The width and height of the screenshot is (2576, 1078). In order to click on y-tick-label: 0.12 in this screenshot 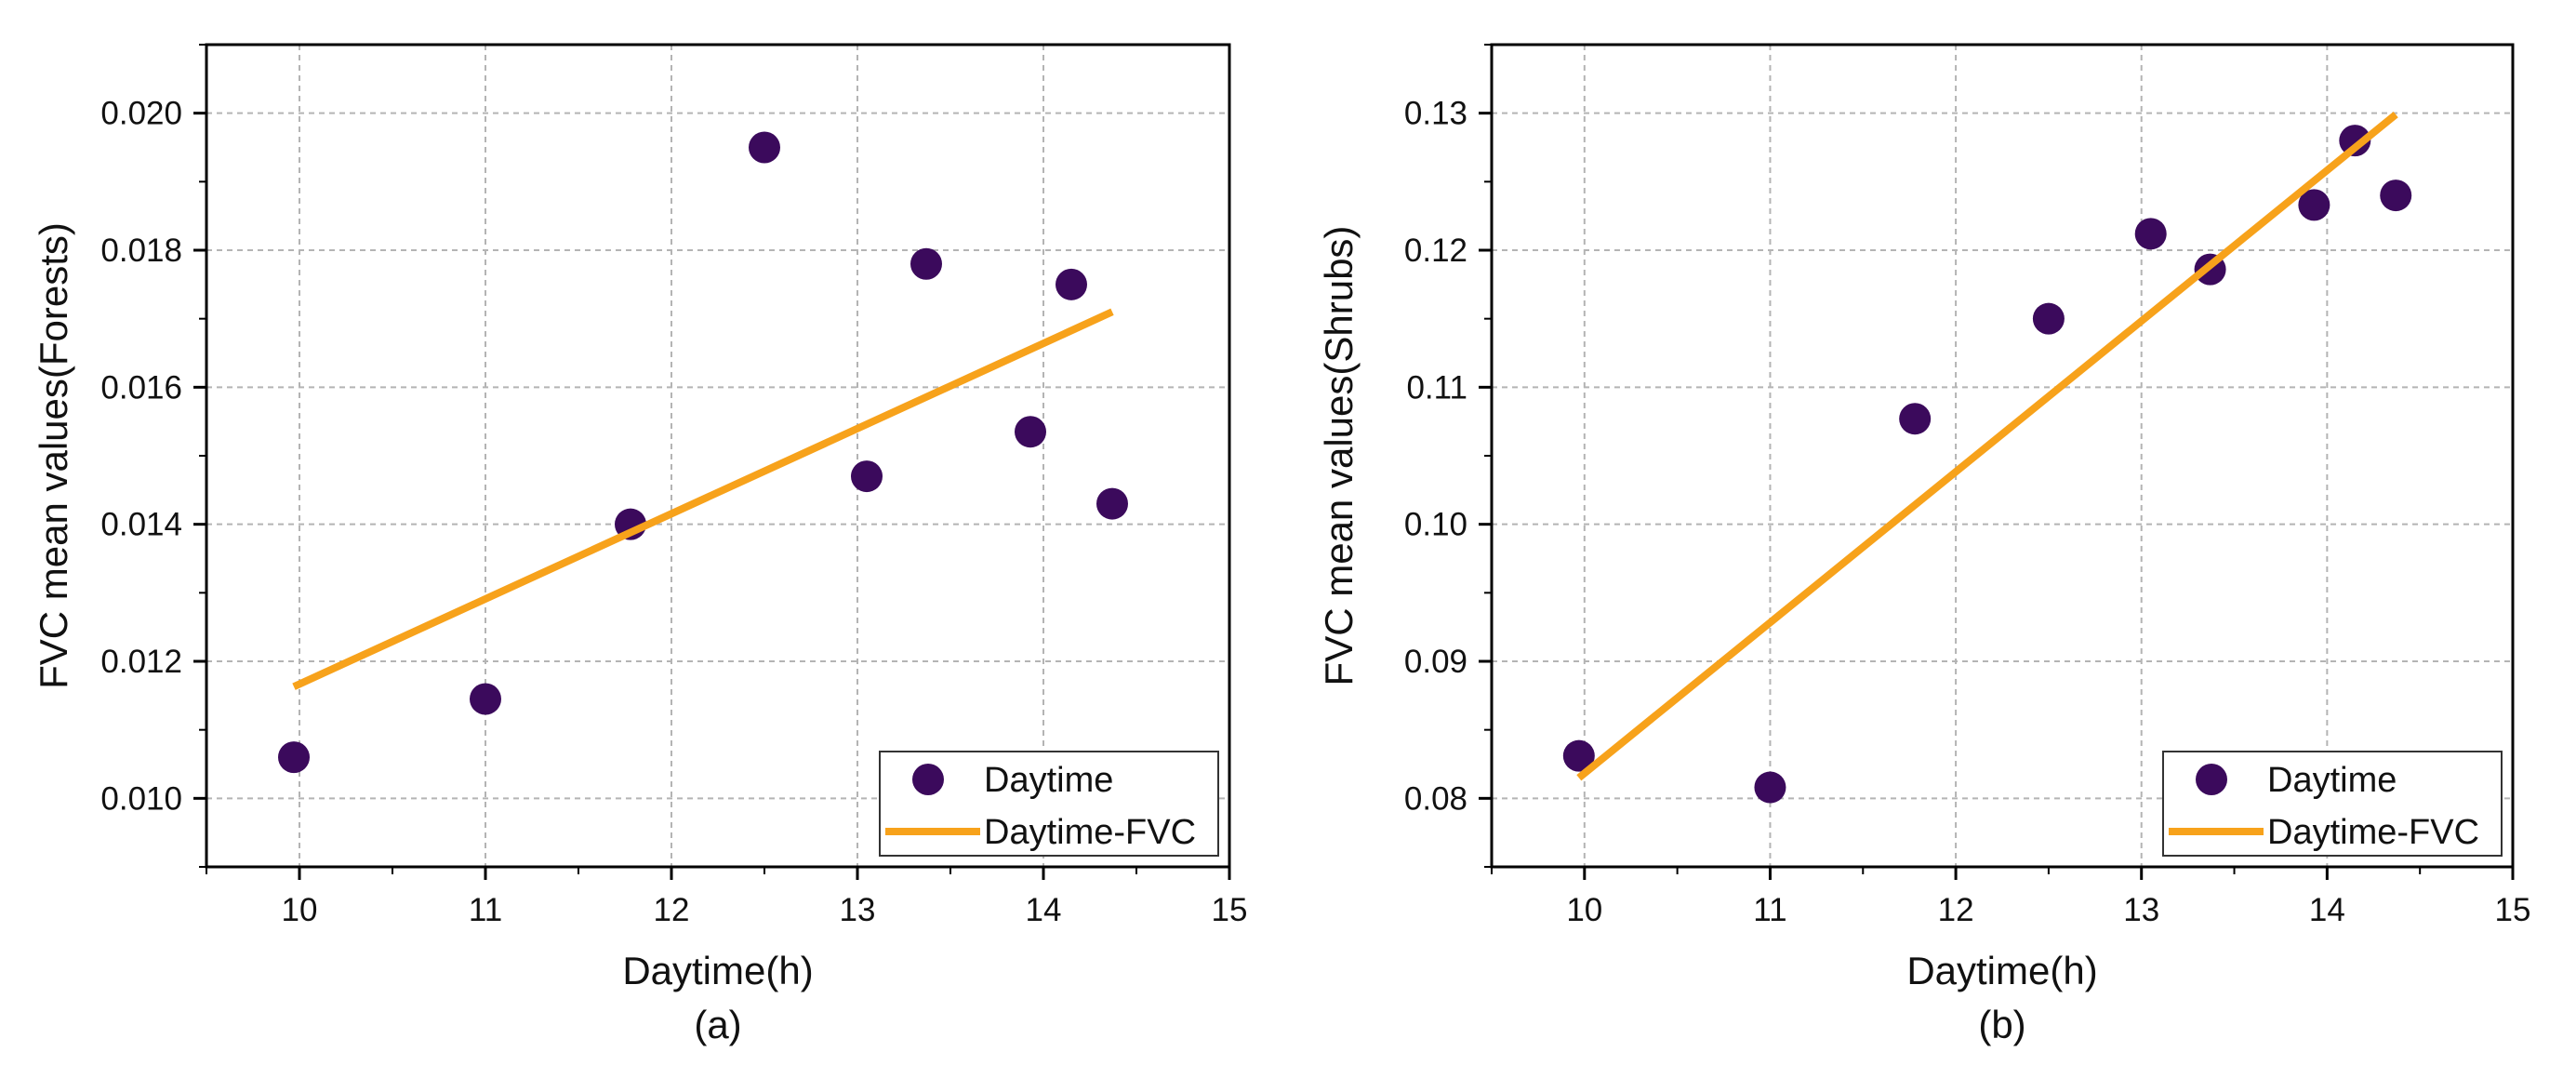, I will do `click(1435, 251)`.